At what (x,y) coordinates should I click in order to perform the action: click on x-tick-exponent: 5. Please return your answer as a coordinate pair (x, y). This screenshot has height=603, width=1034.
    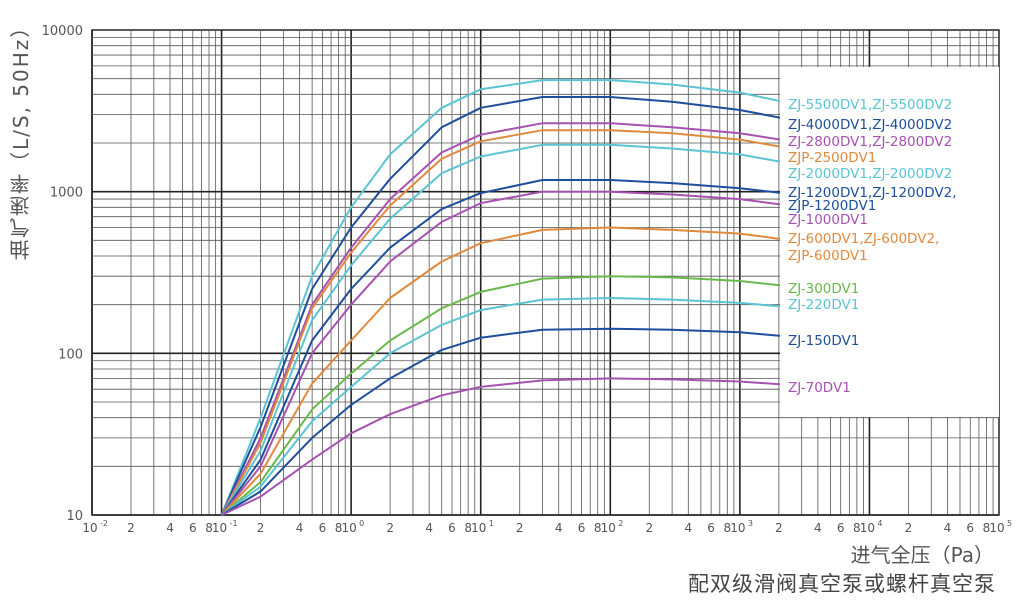
    Looking at the image, I should click on (1009, 523).